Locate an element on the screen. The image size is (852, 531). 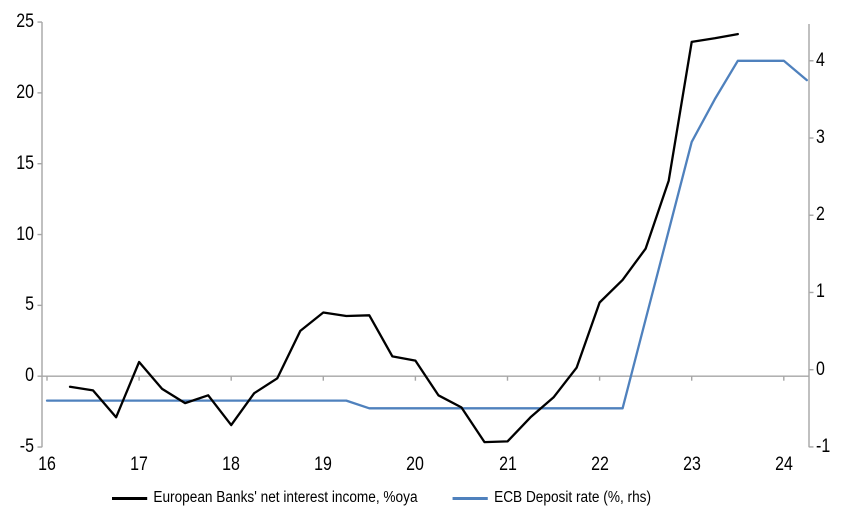
y-right-tick-label: 1 is located at coordinates (820, 292).